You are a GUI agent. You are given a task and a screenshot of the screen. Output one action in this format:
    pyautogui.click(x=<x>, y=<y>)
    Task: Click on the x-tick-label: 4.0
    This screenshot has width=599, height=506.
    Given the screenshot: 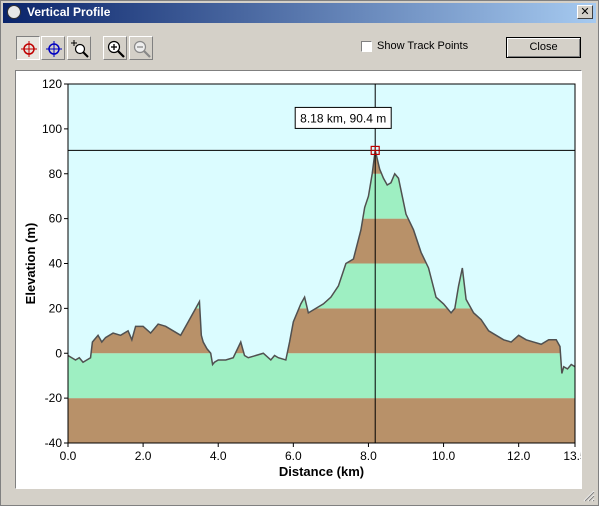 What is the action you would take?
    pyautogui.click(x=218, y=456)
    